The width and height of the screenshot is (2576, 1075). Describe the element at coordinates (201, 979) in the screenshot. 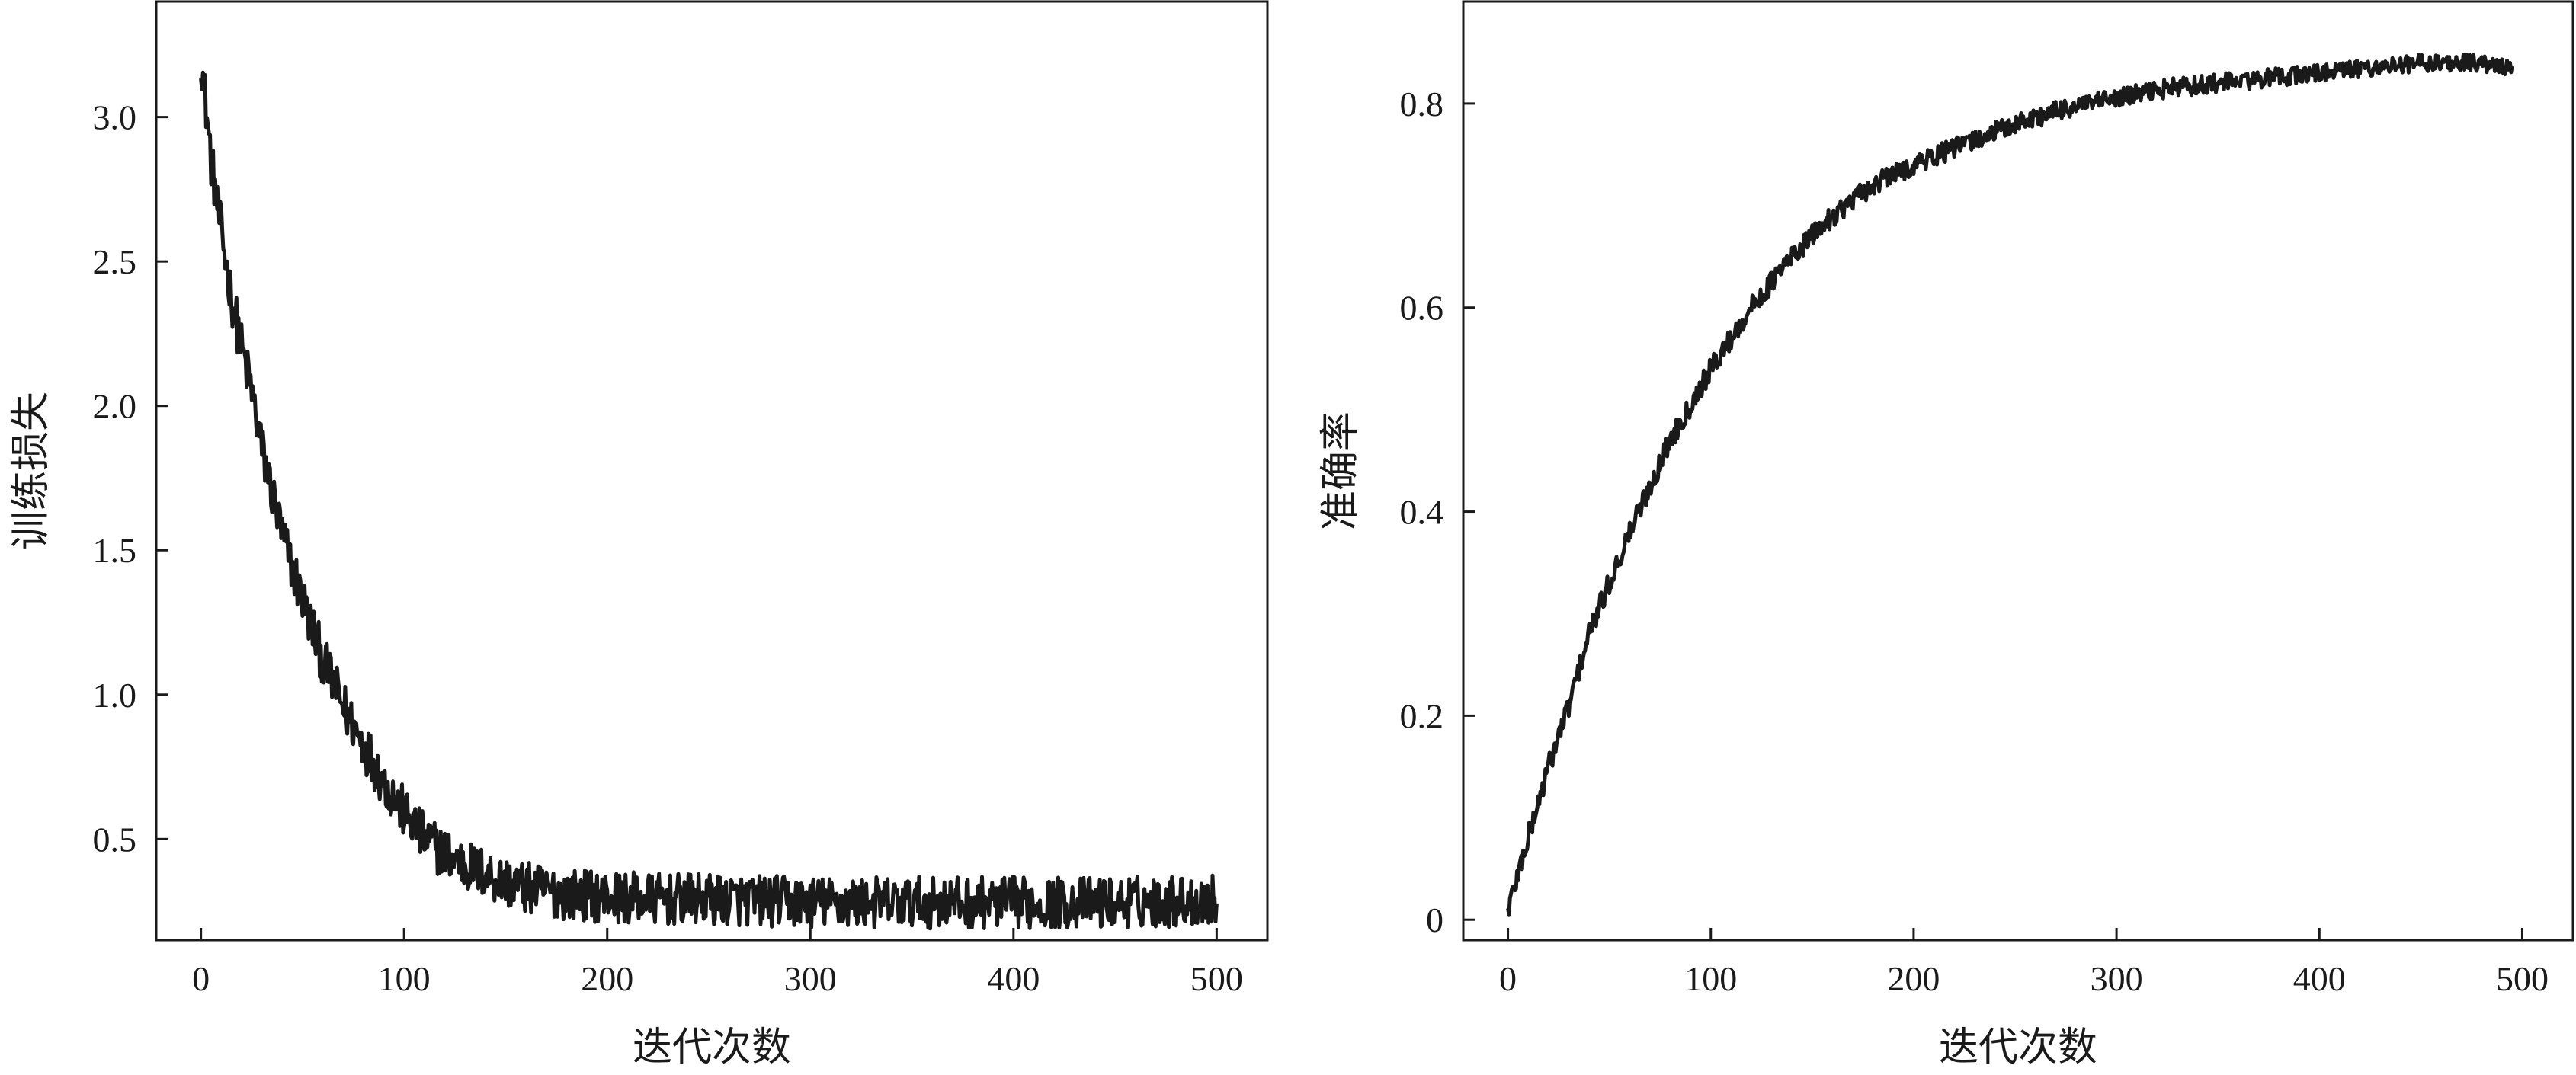

I see `loss-x-tick-label: 0` at that location.